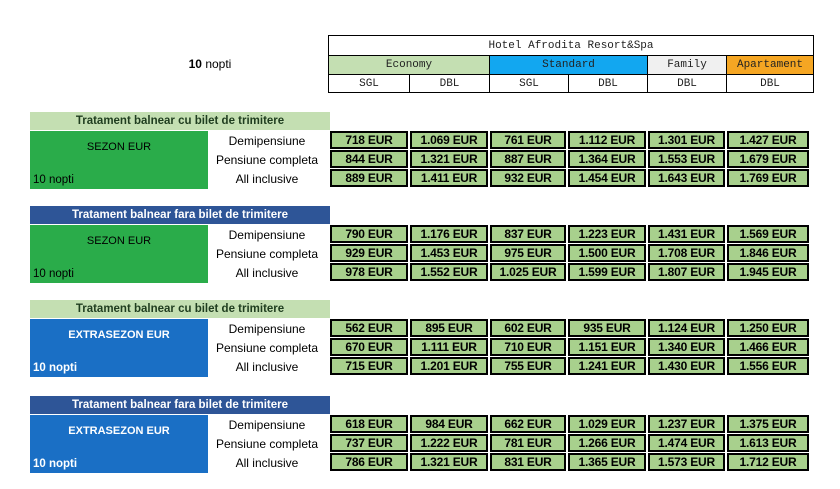  Describe the element at coordinates (768, 443) in the screenshot. I see `price-cell: 1.613 EUR` at that location.